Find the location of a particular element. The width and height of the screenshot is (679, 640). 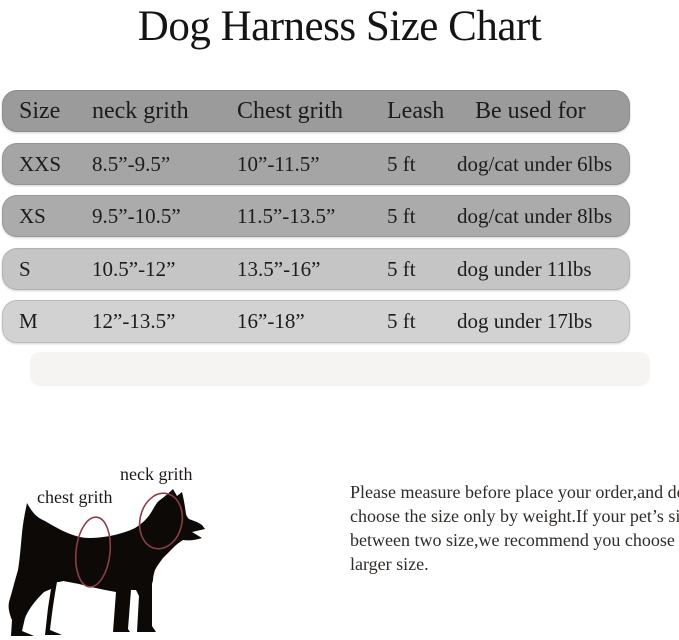

cell-neck-girth: 10.5”-12” is located at coordinates (134, 268).